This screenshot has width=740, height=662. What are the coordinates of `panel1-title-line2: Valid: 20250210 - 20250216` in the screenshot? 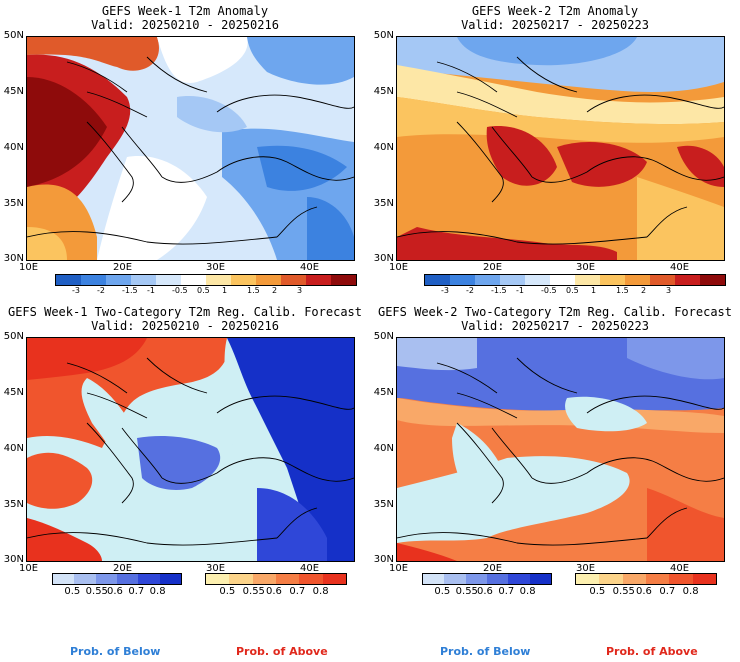 It's located at (185, 25).